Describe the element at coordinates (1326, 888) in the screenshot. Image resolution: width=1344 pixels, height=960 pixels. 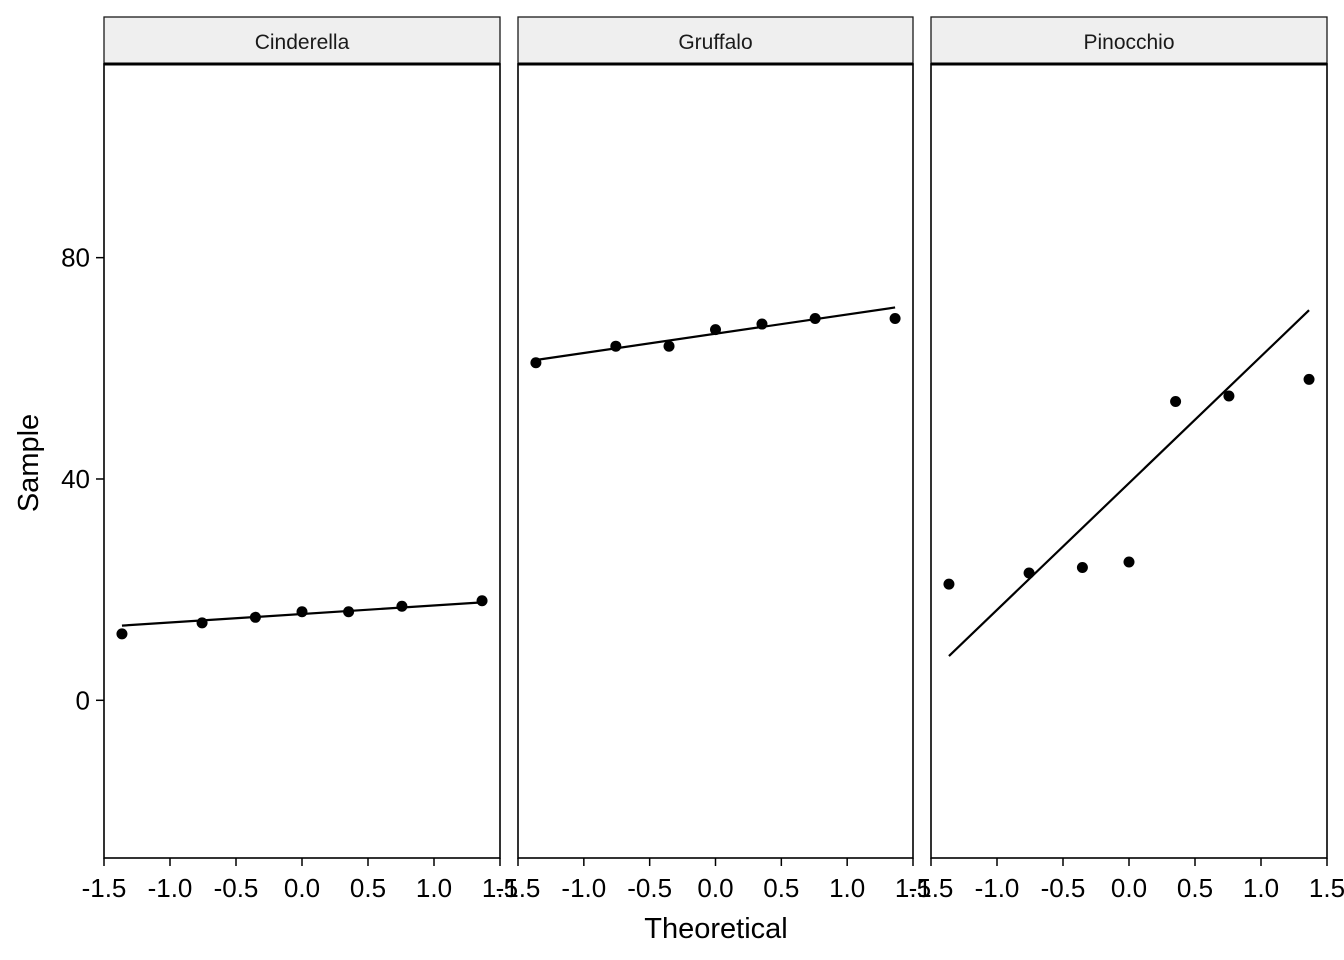
I see `x-tick-label-pinocchio: 1.5` at that location.